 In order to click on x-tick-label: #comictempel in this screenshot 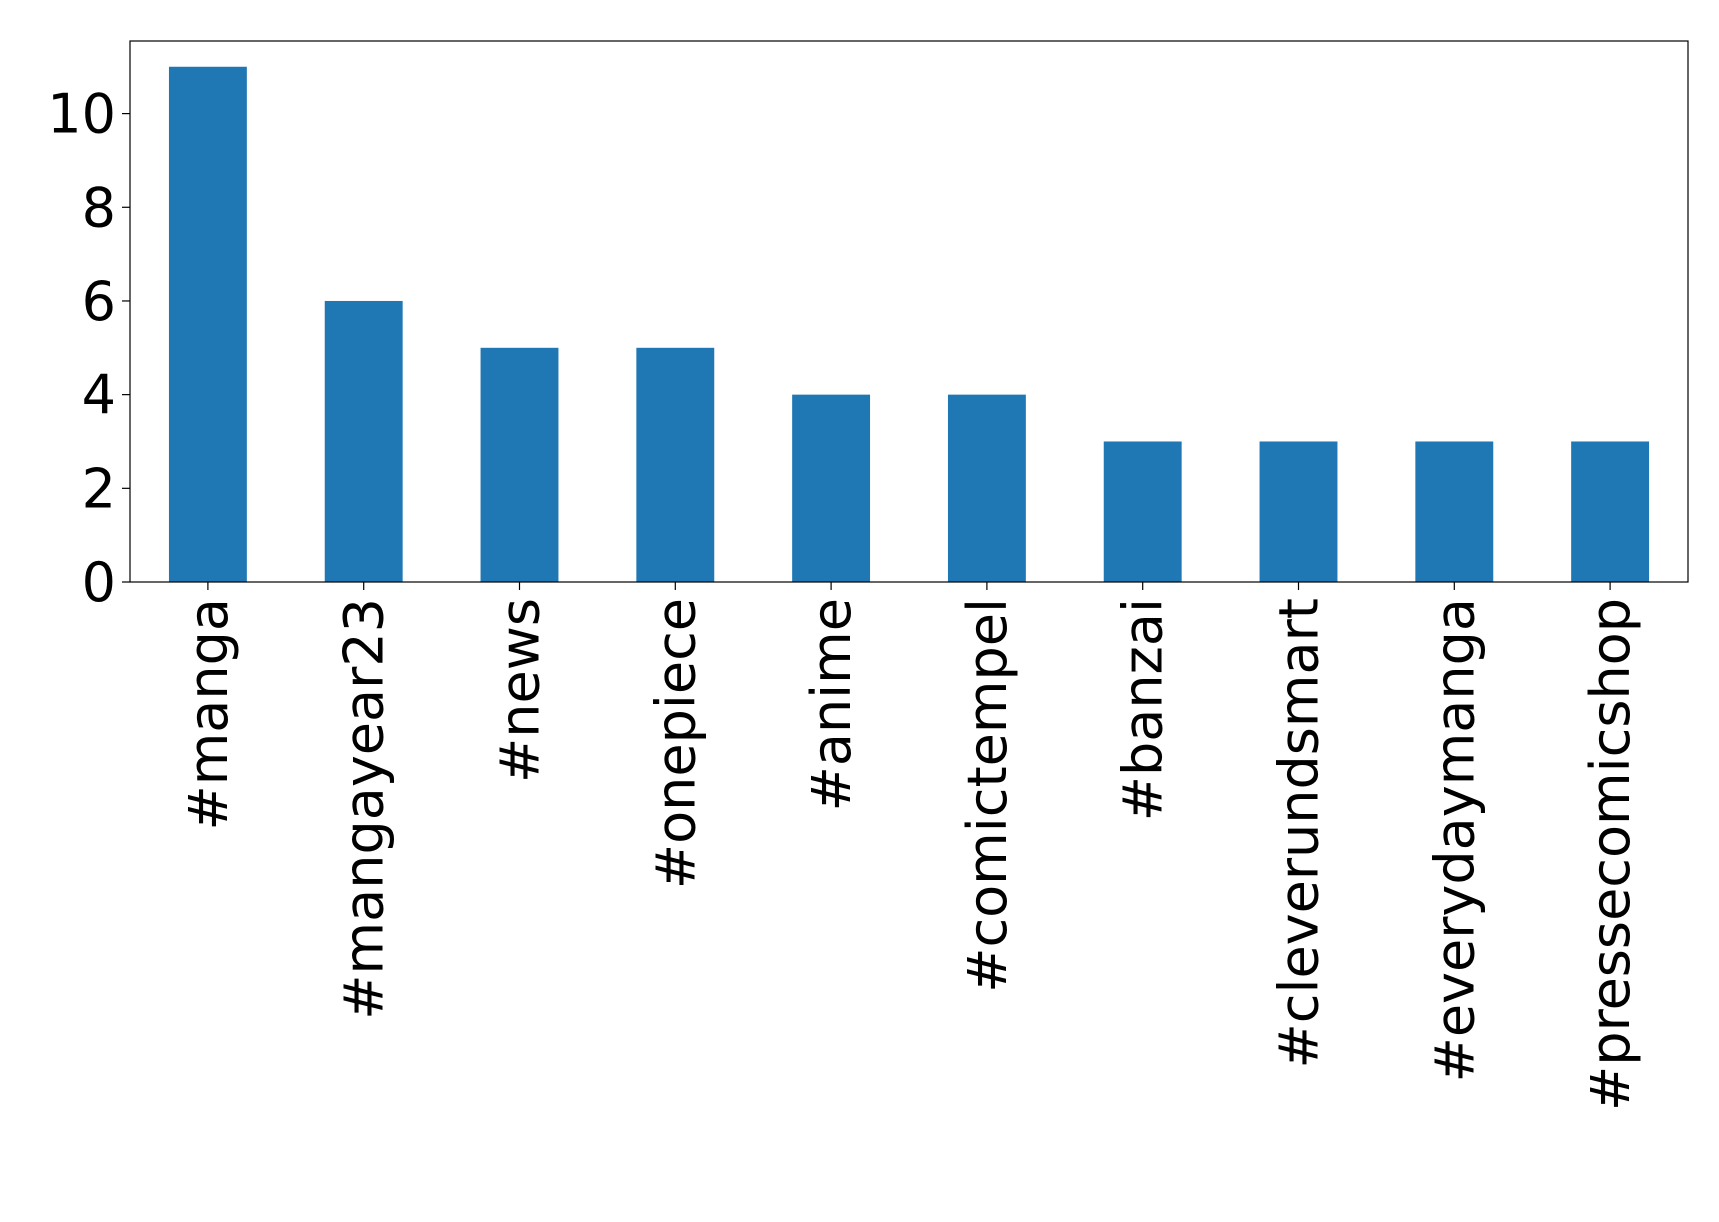, I will do `click(987, 795)`.